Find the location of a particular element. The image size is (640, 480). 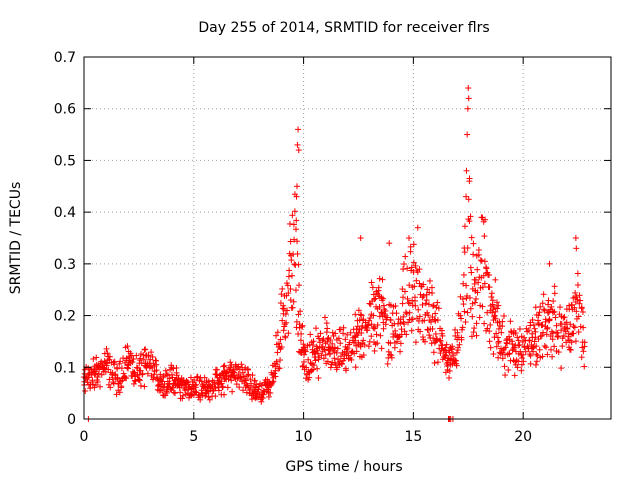

x-tick-label: 0 is located at coordinates (84, 437).